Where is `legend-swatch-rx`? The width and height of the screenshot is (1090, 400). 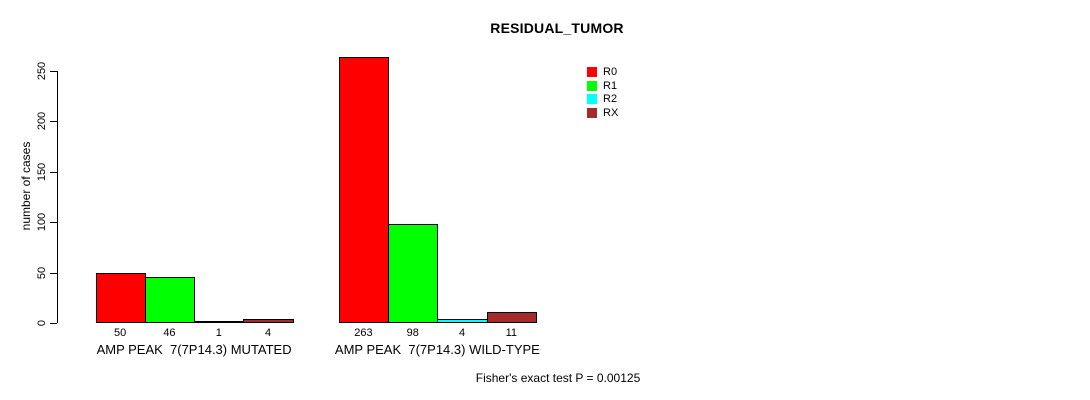 legend-swatch-rx is located at coordinates (592, 113).